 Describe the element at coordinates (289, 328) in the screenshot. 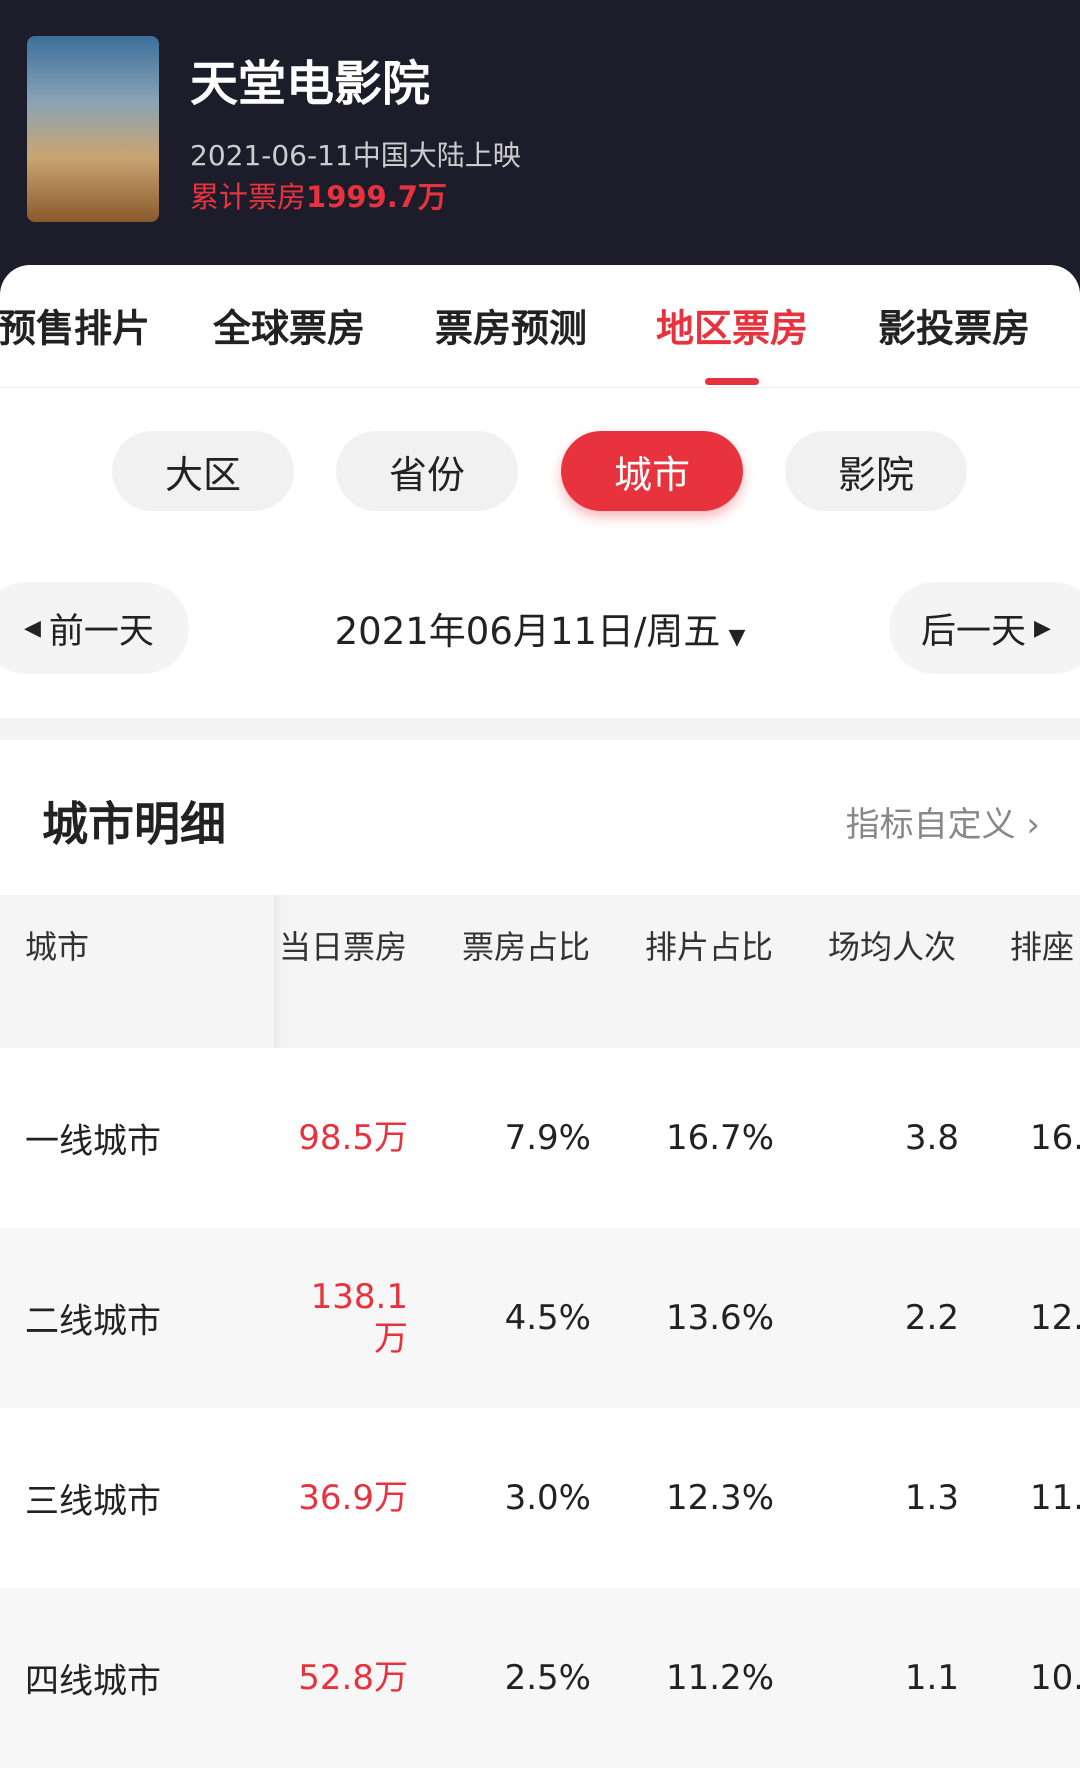

I see `tab: 全球票房` at that location.